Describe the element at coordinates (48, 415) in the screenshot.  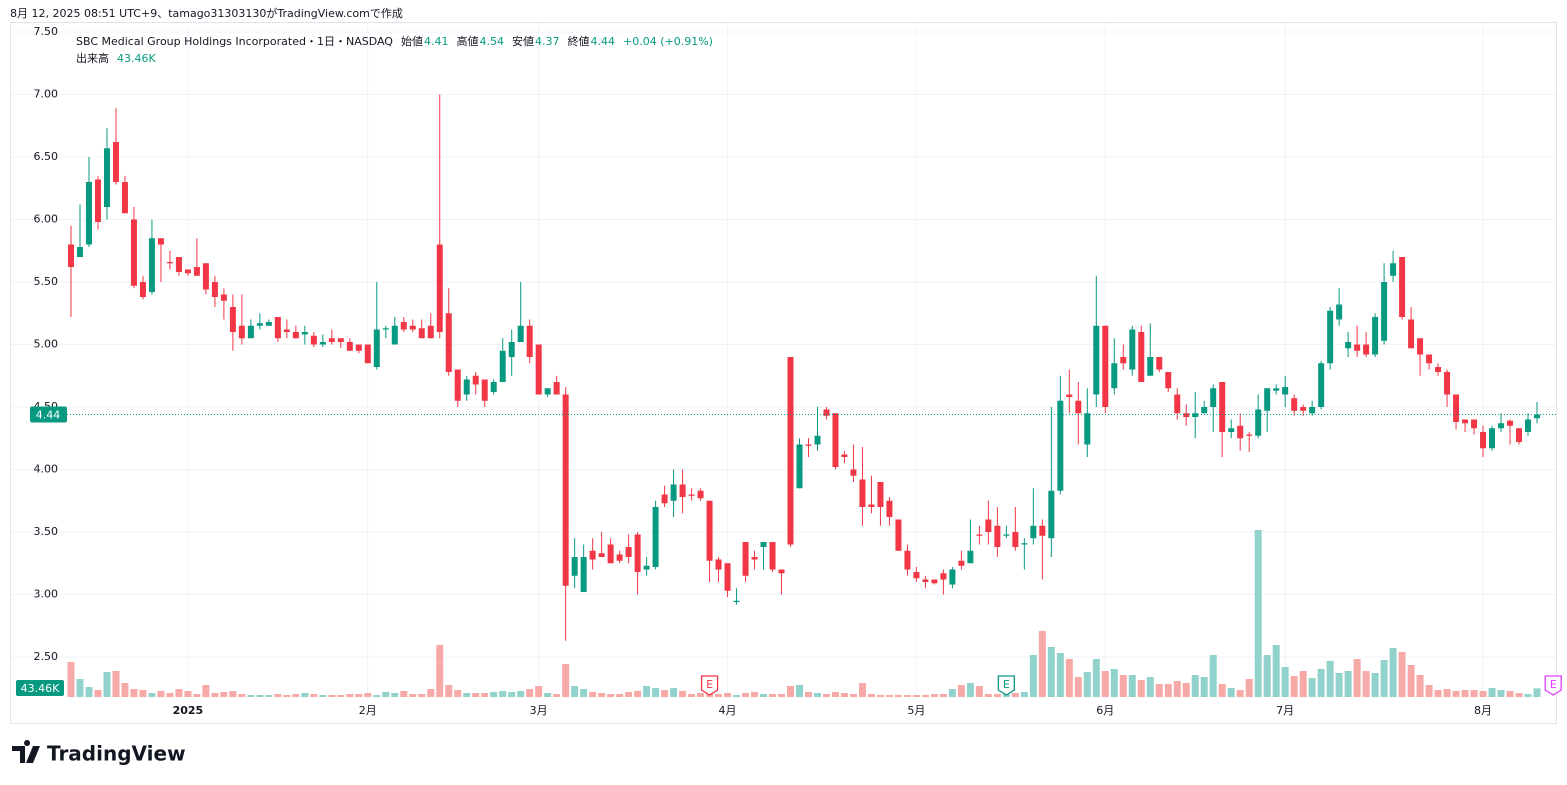
I see `last-price-label: 4.44` at that location.